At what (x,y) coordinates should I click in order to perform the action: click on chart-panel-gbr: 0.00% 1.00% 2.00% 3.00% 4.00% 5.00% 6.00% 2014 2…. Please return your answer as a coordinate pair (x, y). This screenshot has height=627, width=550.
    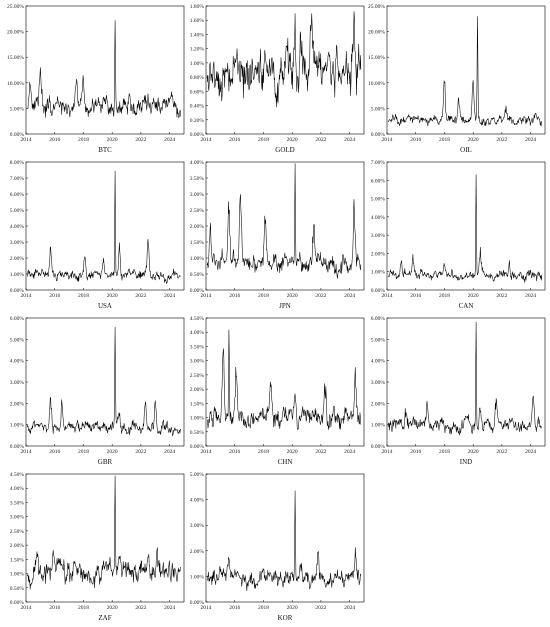
    Looking at the image, I should click on (97, 391).